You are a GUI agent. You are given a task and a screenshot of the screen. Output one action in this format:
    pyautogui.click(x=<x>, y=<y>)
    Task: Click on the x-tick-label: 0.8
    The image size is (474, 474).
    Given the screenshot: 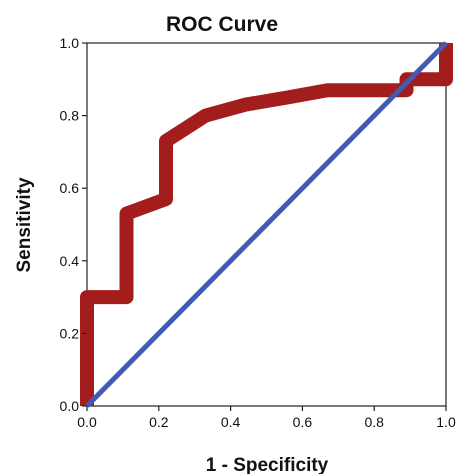 What is the action you would take?
    pyautogui.click(x=374, y=422)
    